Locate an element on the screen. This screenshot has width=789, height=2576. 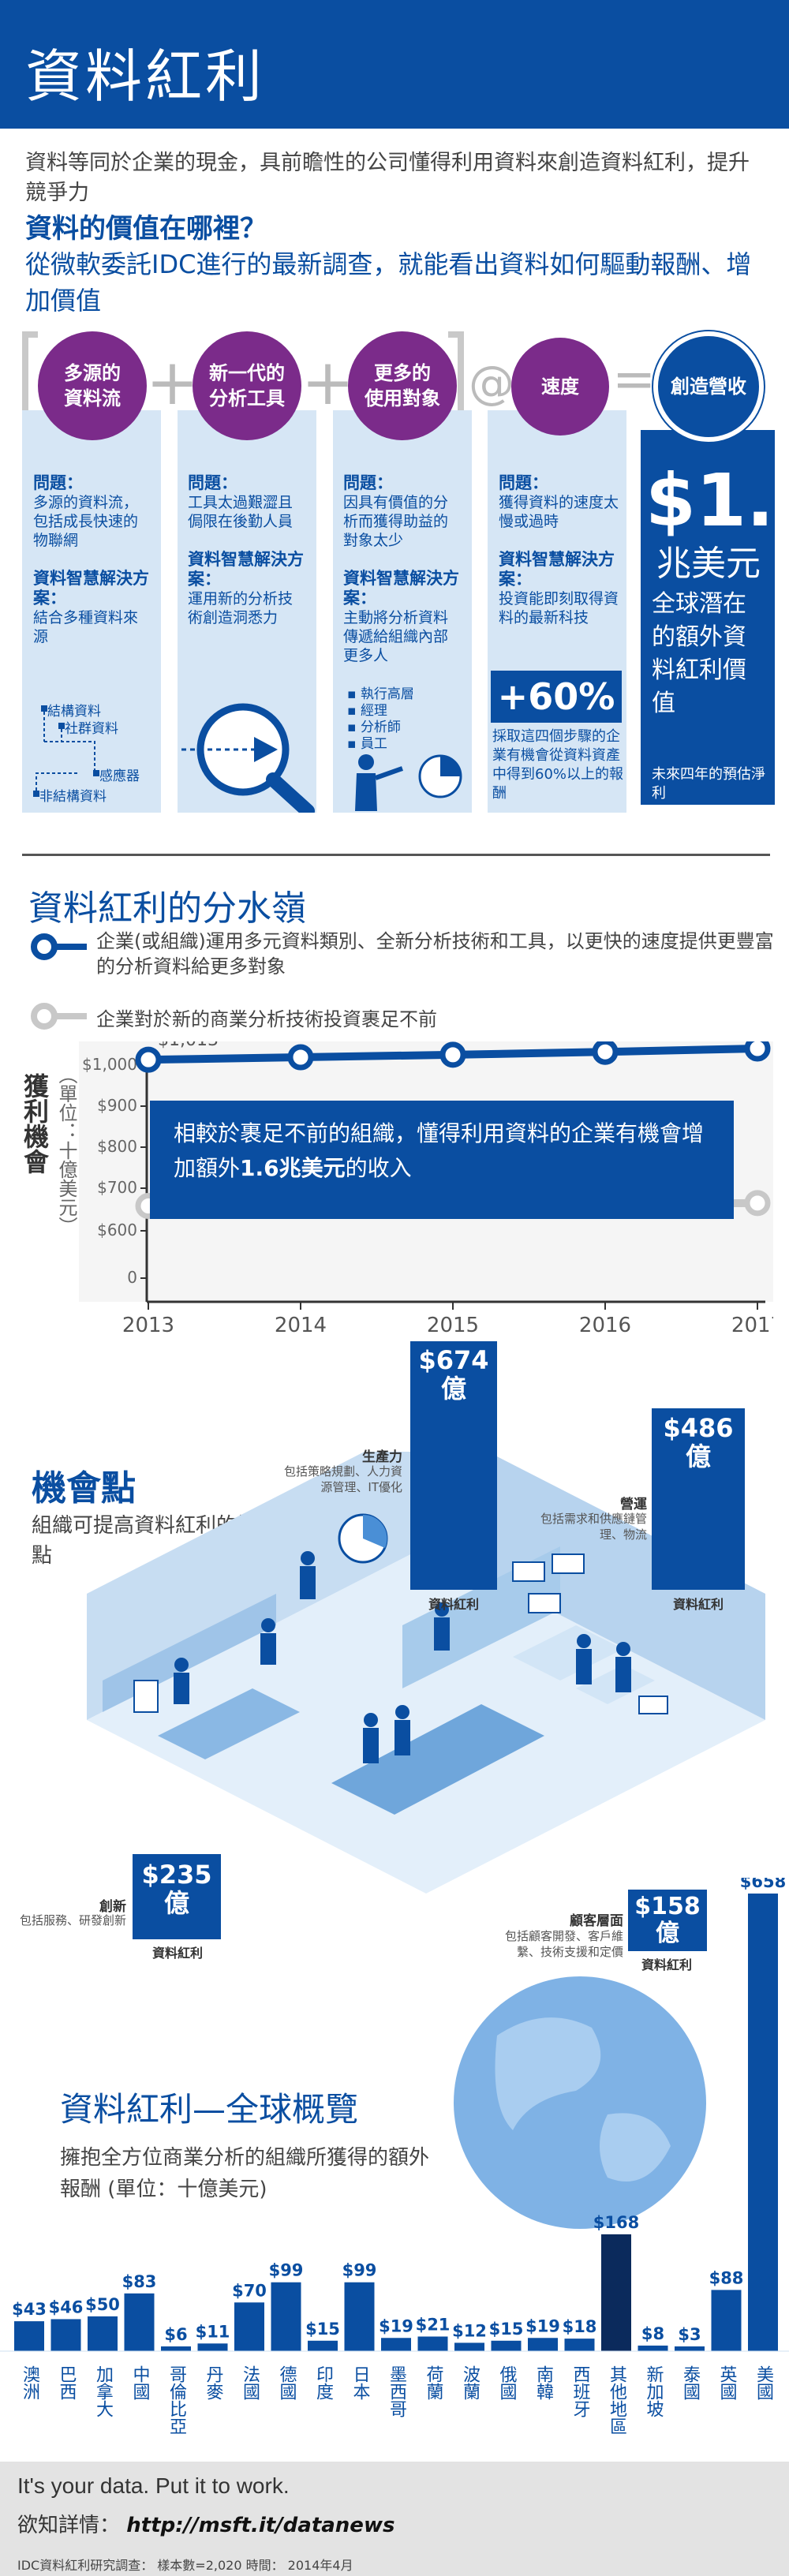
footer-link: http://msft.it/datanews is located at coordinates (260, 2525).